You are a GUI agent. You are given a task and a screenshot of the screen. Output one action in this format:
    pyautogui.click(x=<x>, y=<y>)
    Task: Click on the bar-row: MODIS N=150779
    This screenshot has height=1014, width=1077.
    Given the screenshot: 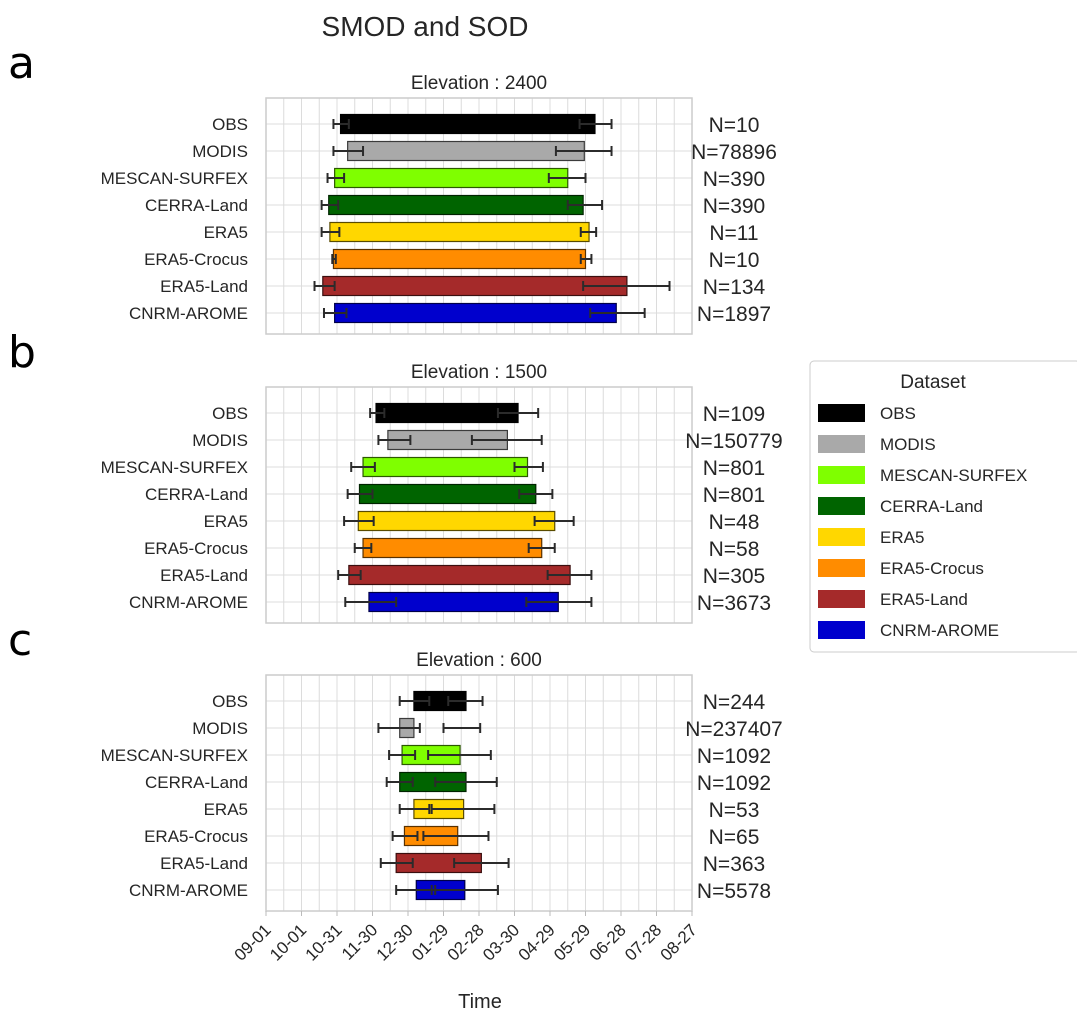 What is the action you would take?
    pyautogui.click(x=487, y=441)
    